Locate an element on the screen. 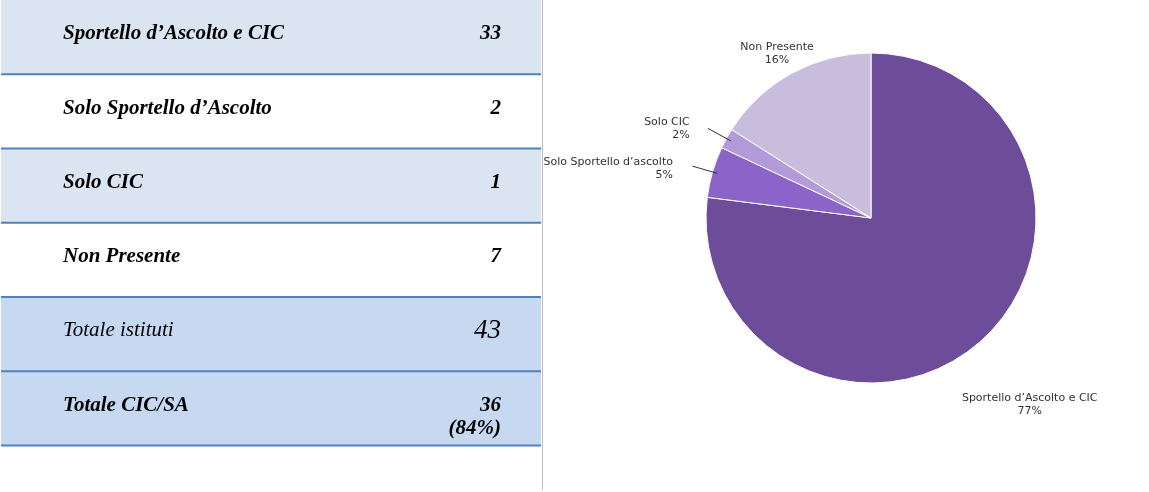 This screenshot has height=492, width=1149. text: 1 is located at coordinates (495, 180).